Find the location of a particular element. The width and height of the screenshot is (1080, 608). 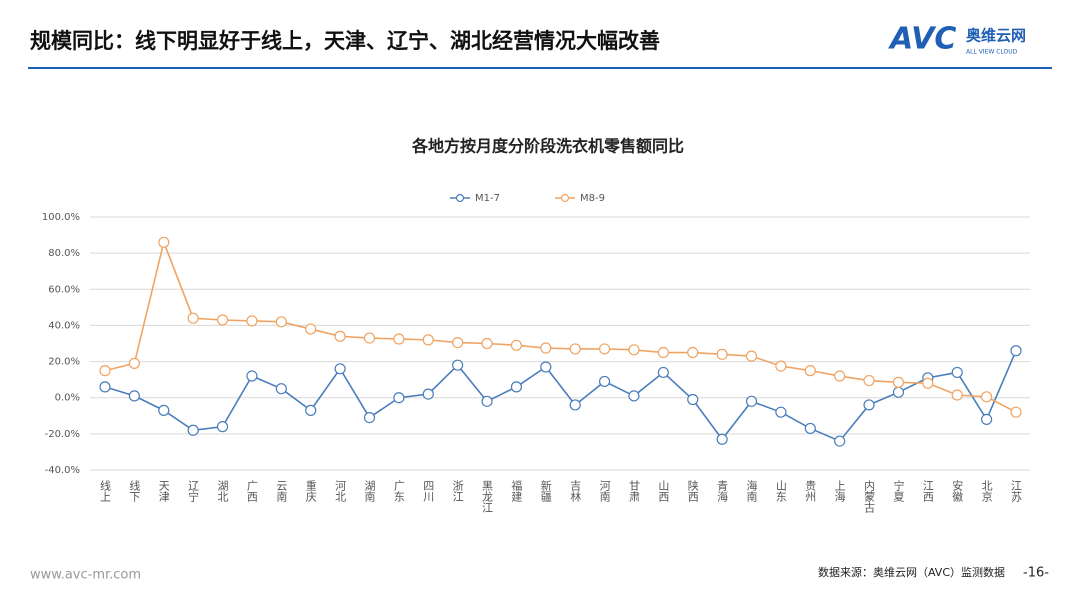

x-tick-label: 江西 is located at coordinates (927, 491).